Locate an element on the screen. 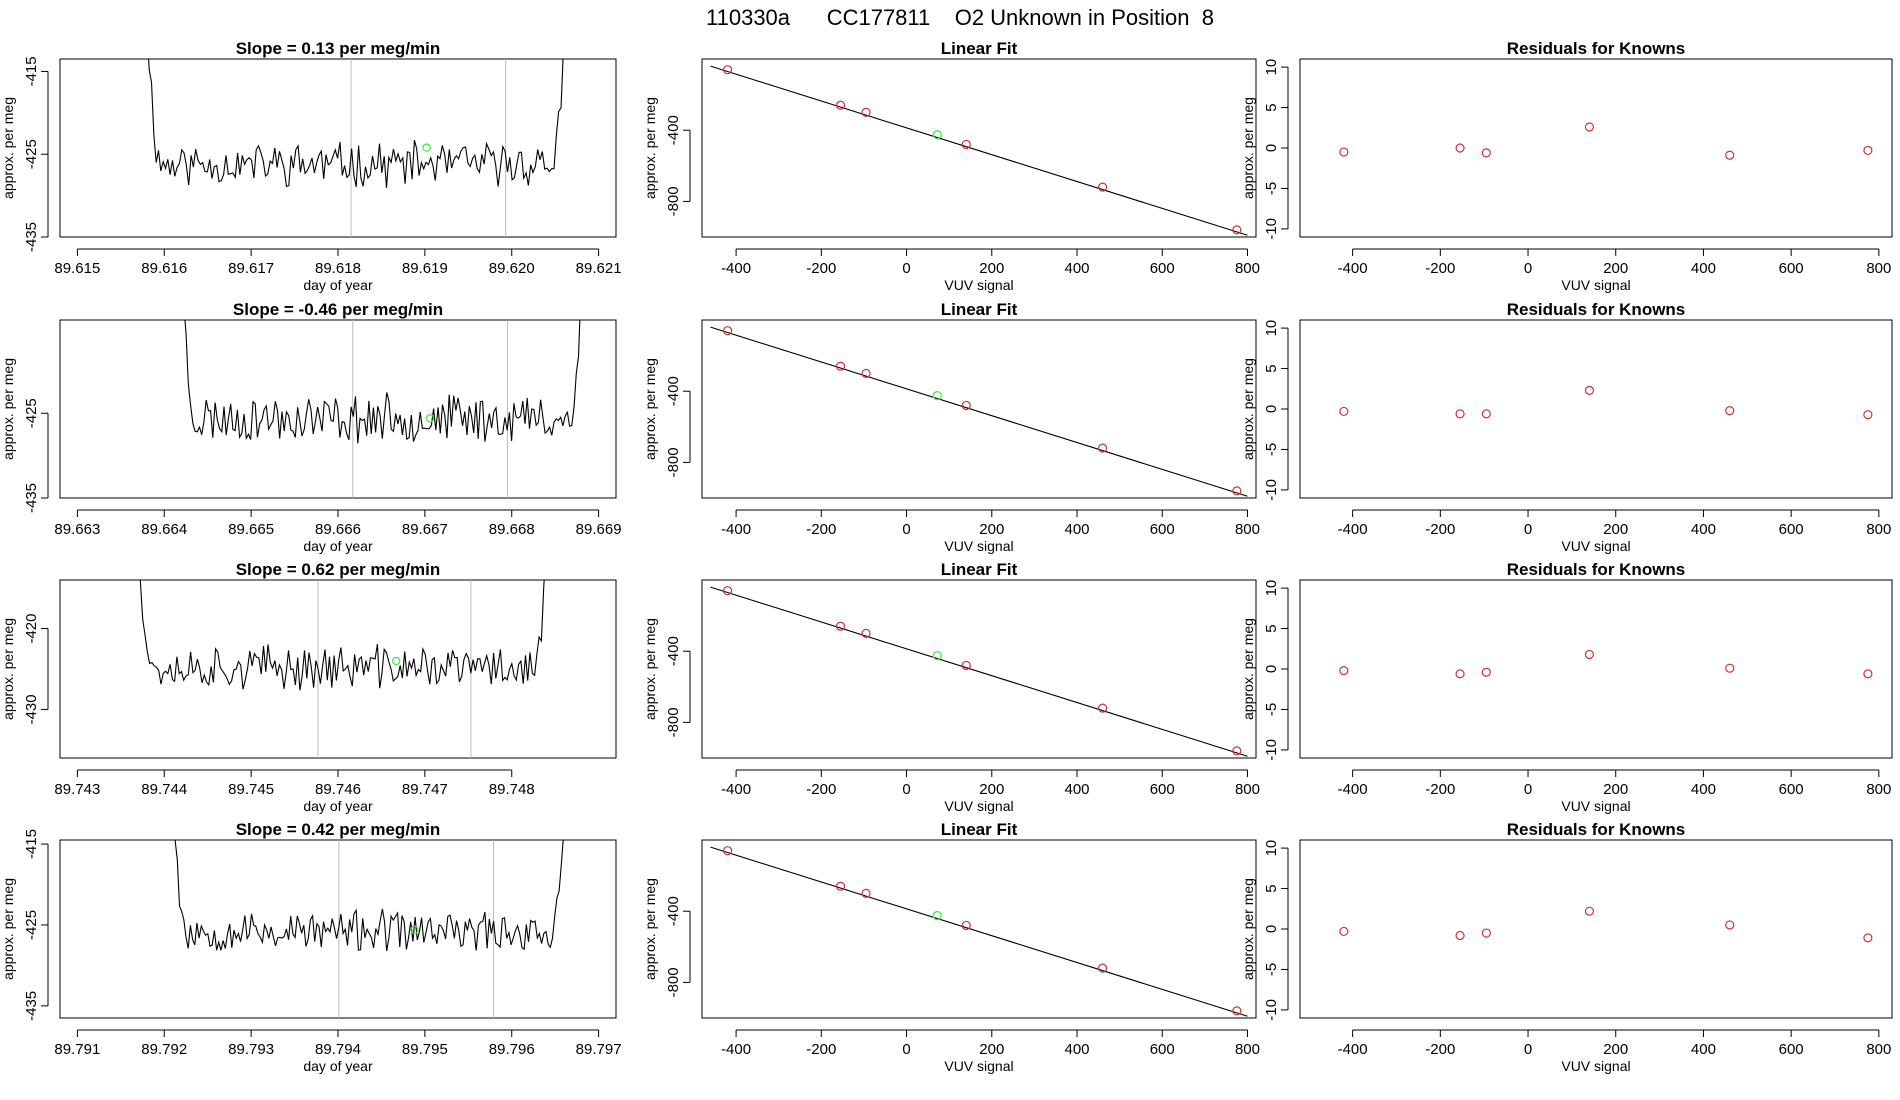 The height and width of the screenshot is (1100, 1900). x-tick-label: 89.616 is located at coordinates (164, 268).